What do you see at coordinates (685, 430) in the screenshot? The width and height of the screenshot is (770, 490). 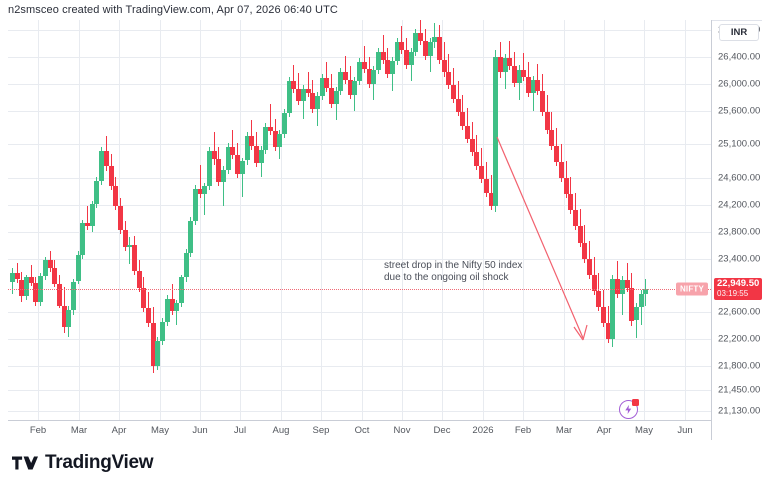 I see `time-axis-label: Jun` at bounding box center [685, 430].